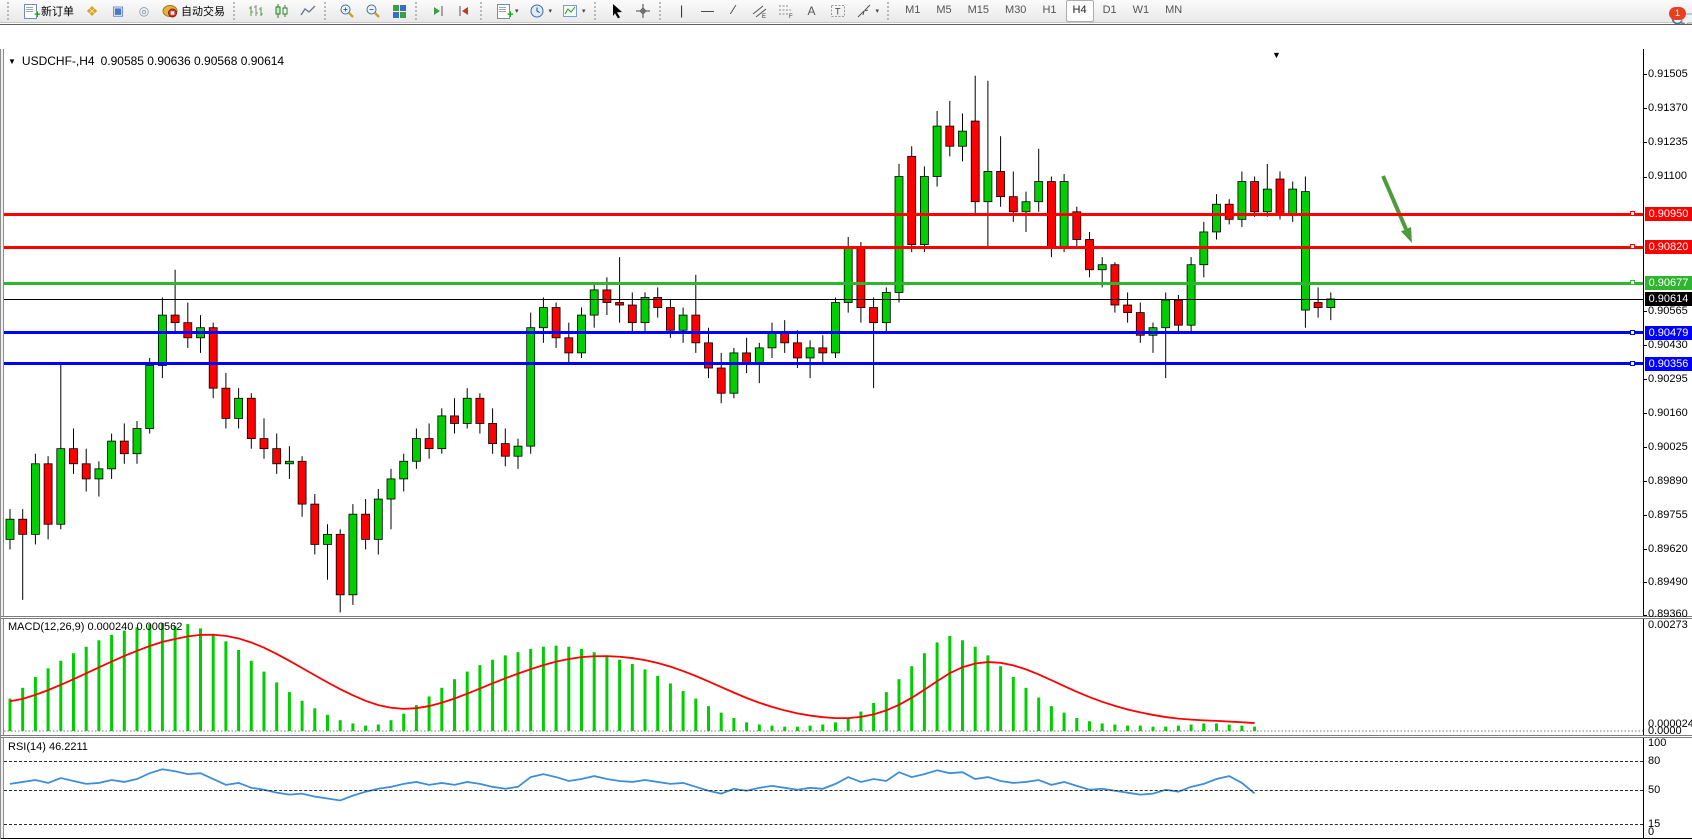  I want to click on periods-button: ▾, so click(541, 11).